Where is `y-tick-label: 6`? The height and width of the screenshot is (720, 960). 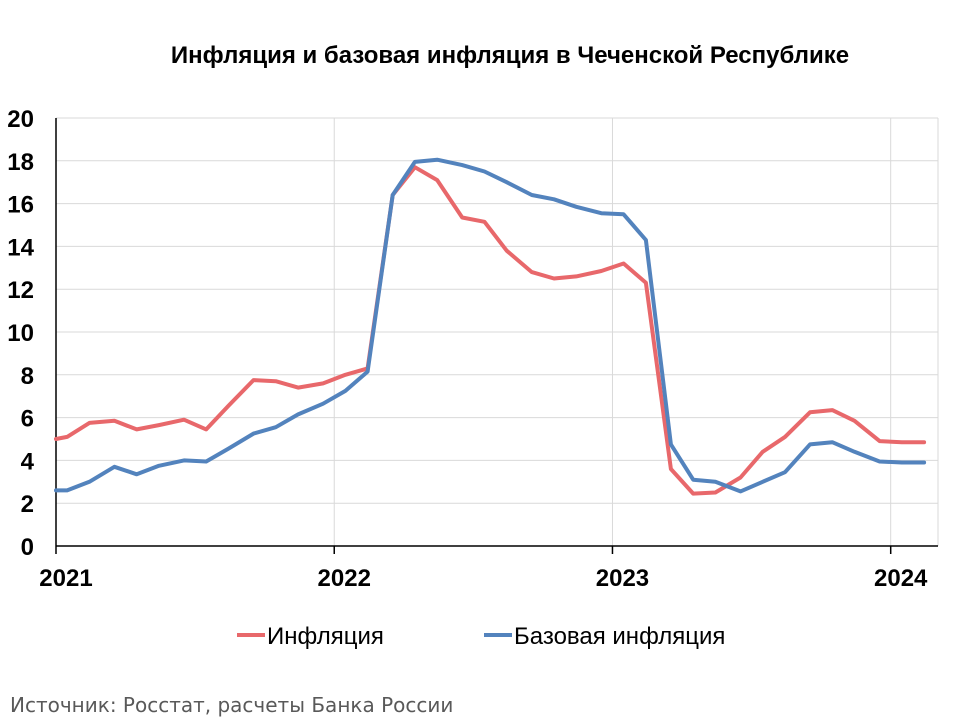
y-tick-label: 6 is located at coordinates (27, 419).